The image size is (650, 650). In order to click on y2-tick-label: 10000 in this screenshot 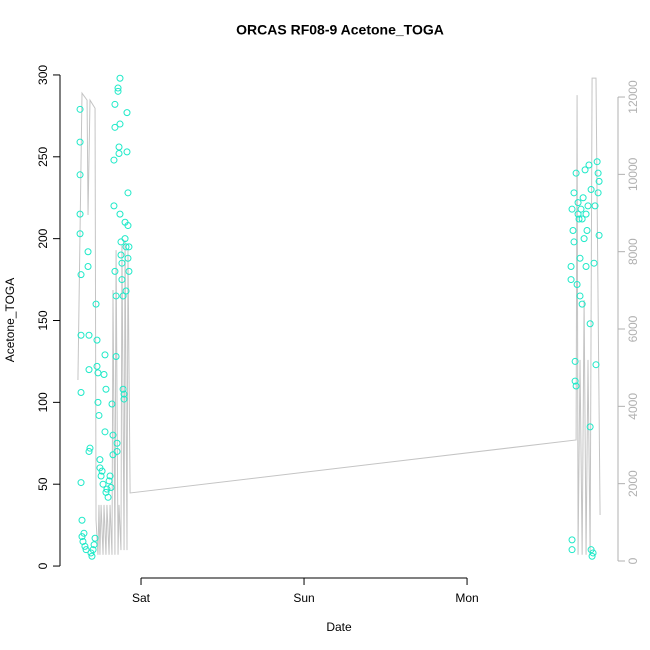, I will do `click(633, 174)`.